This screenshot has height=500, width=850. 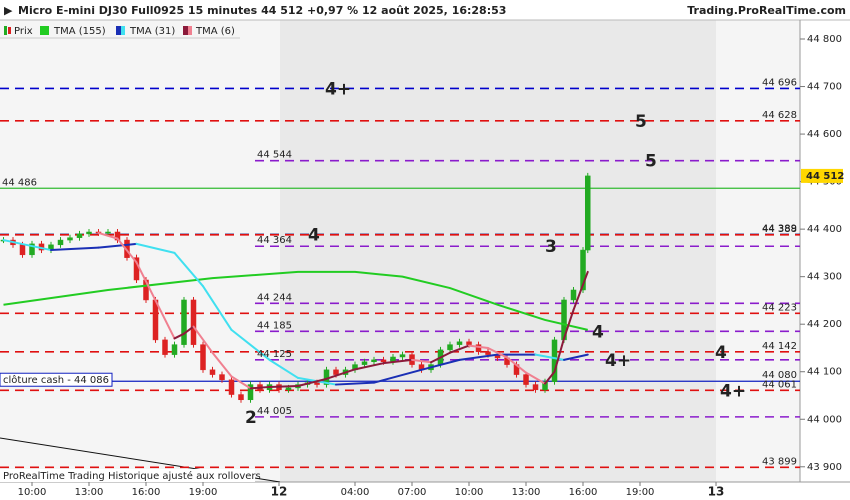 I want to click on y-tick-label: 44 400, so click(x=824, y=229).